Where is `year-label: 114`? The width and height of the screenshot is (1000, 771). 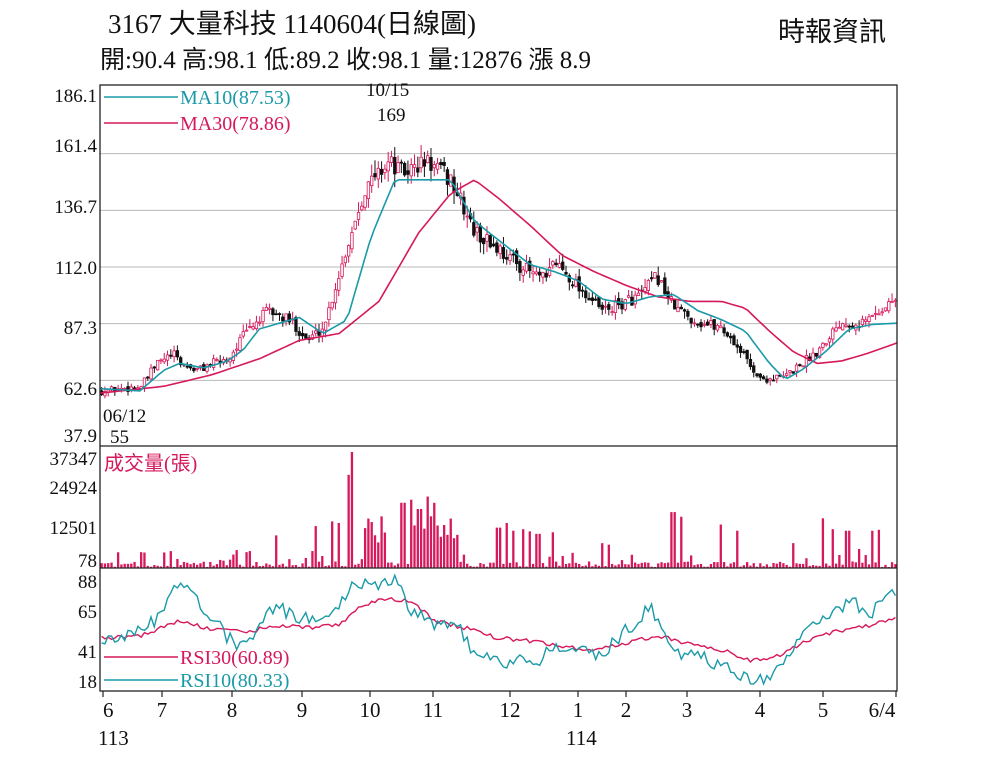 year-label: 114 is located at coordinates (581, 738).